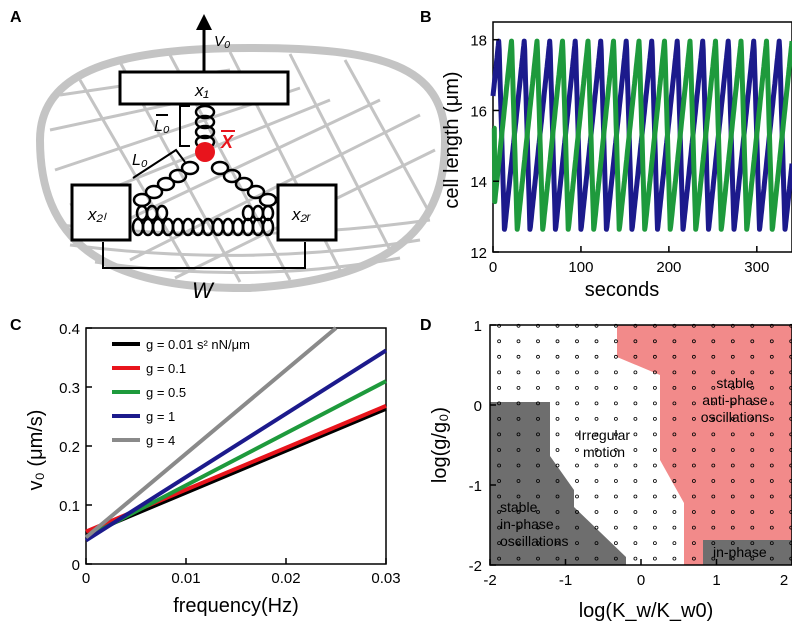 The image size is (792, 631). Describe the element at coordinates (236, 606) in the screenshot. I see `panel-c-x-axis-label: frequency(Hz)` at that location.